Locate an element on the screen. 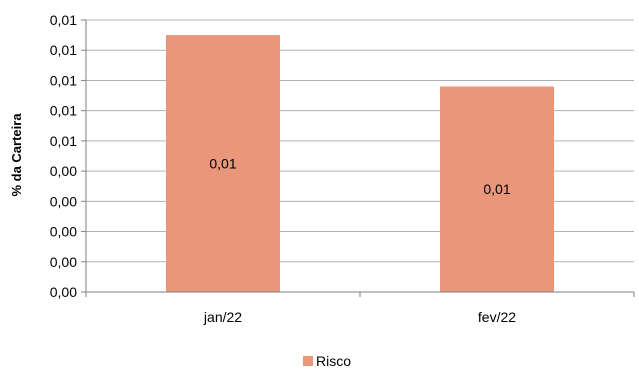  legend: Risco is located at coordinates (327, 361).